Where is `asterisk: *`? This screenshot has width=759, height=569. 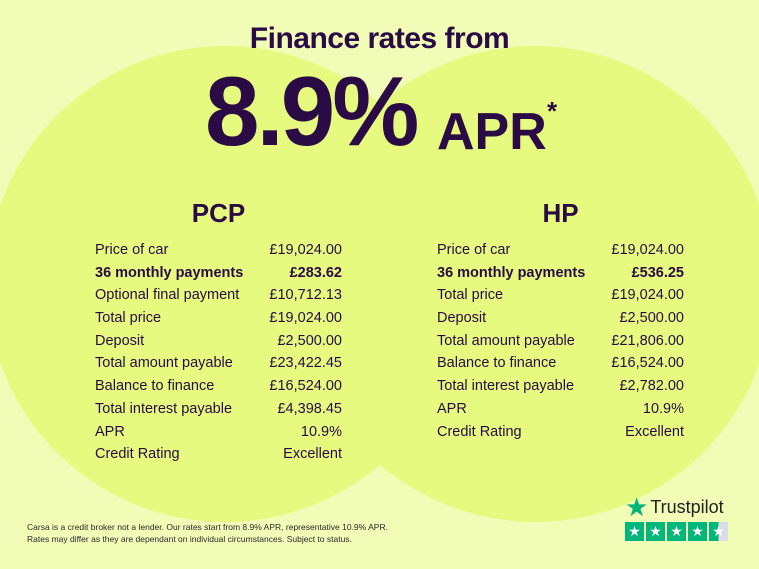
asterisk: * is located at coordinates (552, 111).